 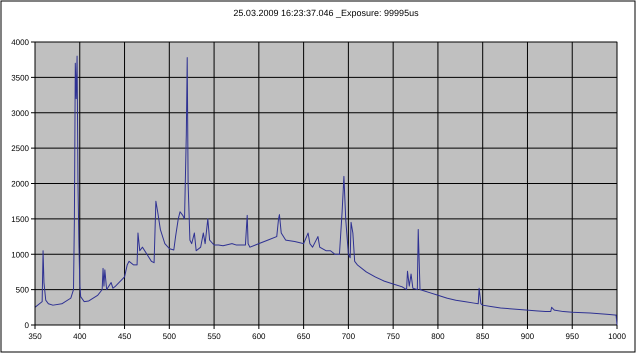 I want to click on y-tick-label: 1000, so click(x=20, y=255).